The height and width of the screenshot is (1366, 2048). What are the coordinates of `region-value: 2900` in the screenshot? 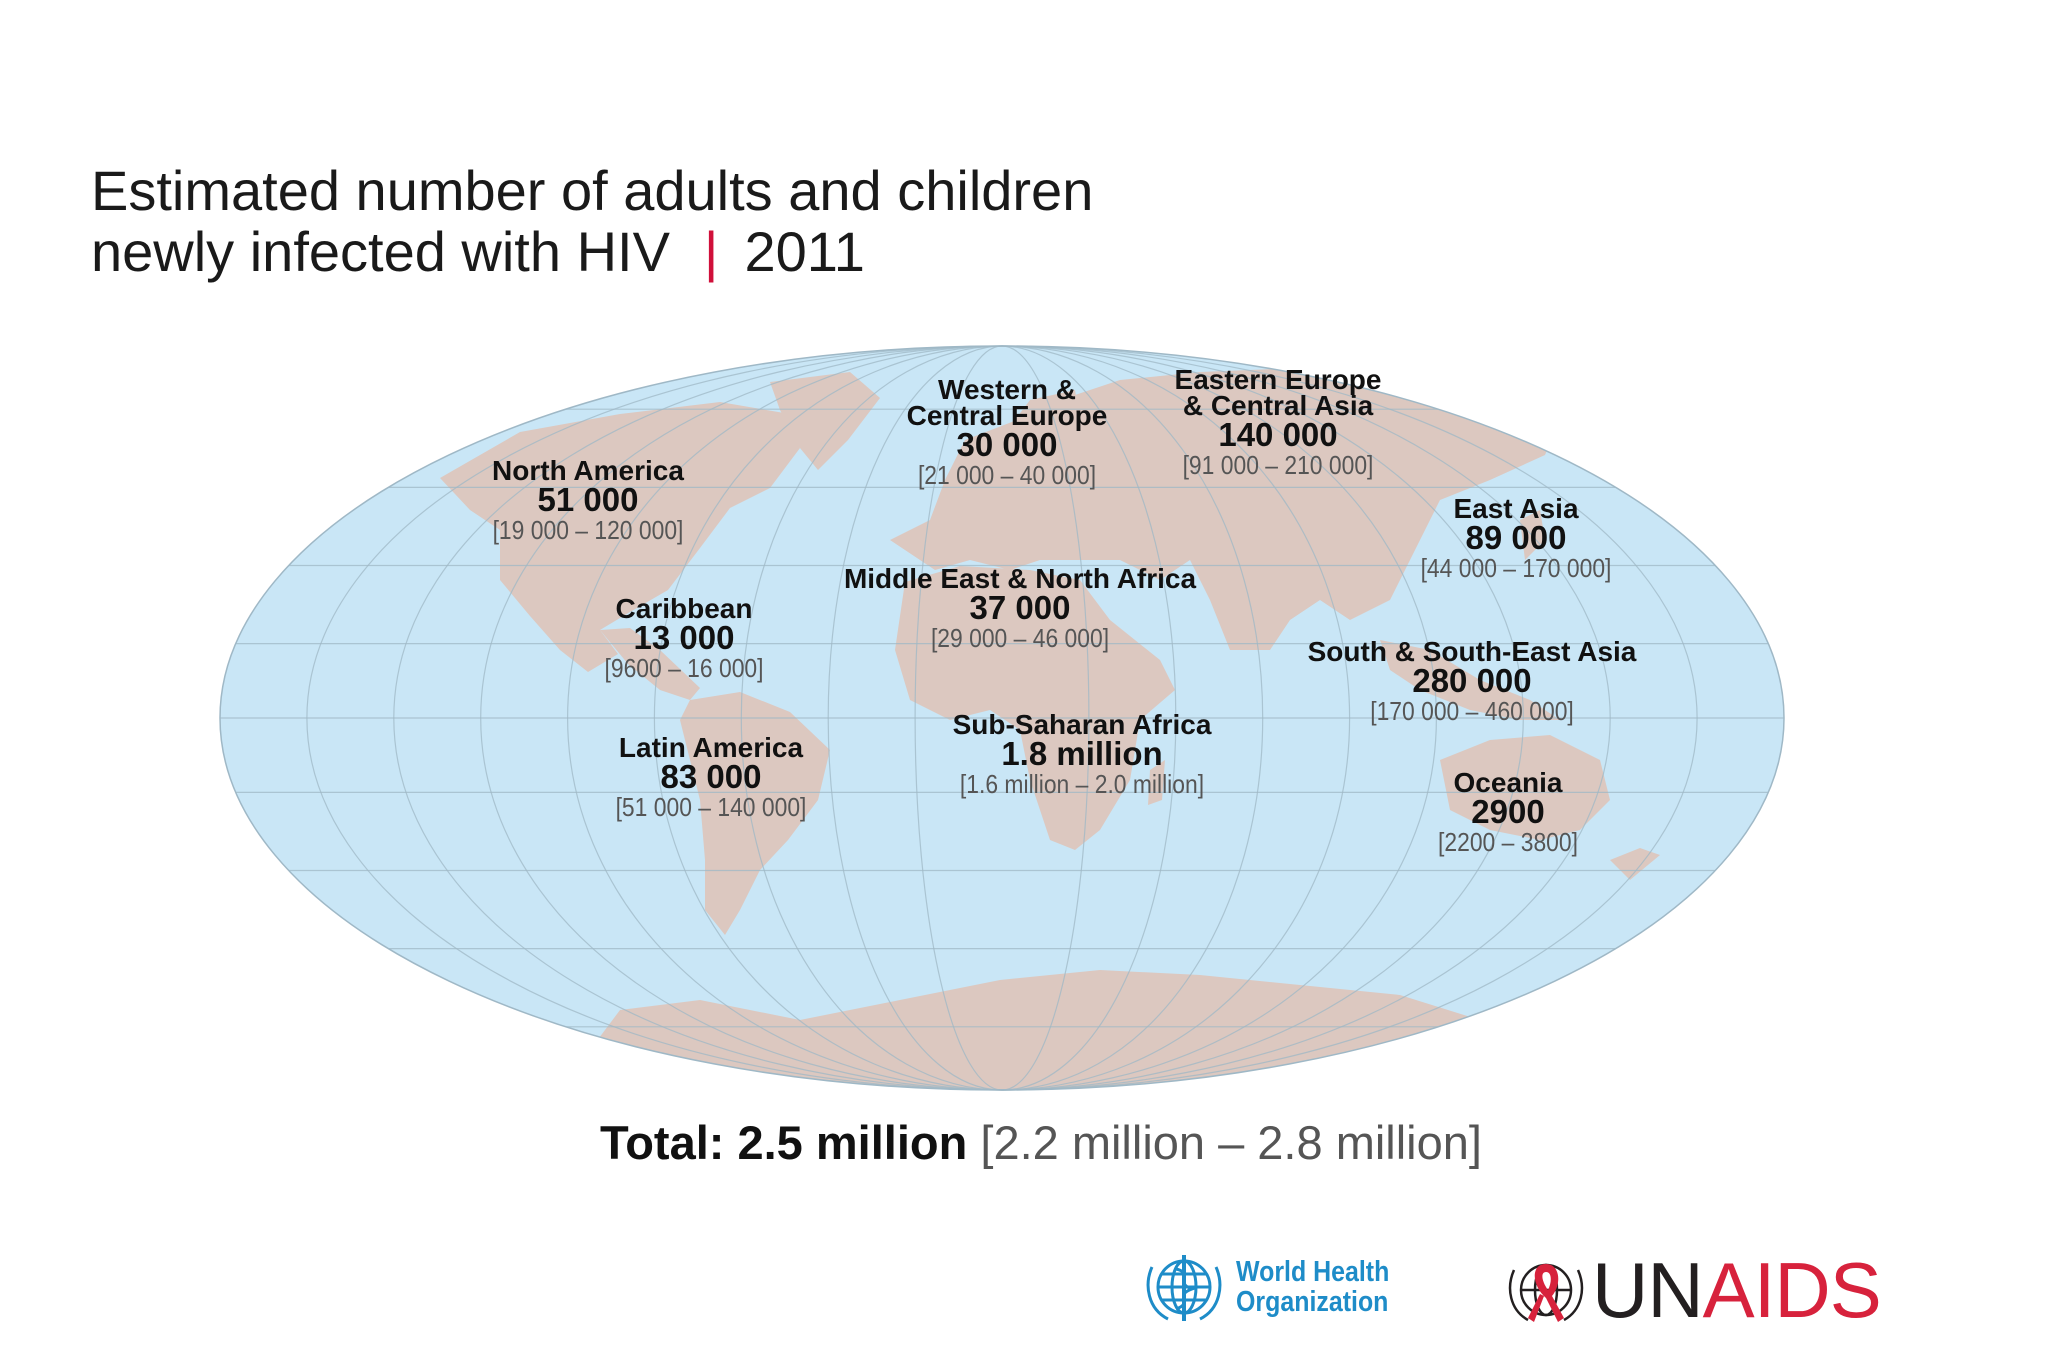 It's located at (1508, 811).